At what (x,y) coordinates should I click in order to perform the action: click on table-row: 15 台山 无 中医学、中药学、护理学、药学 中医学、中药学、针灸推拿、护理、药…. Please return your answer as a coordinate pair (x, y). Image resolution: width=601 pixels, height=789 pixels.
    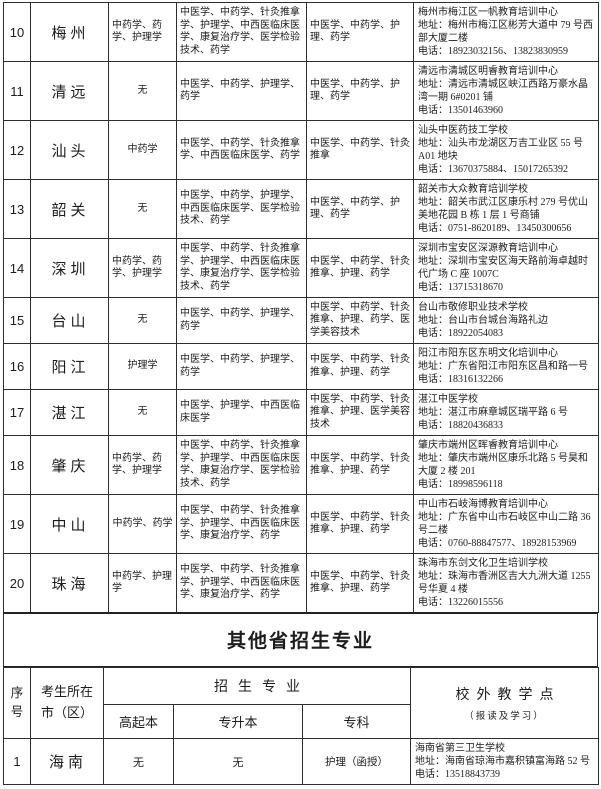
    Looking at the image, I should click on (301, 320).